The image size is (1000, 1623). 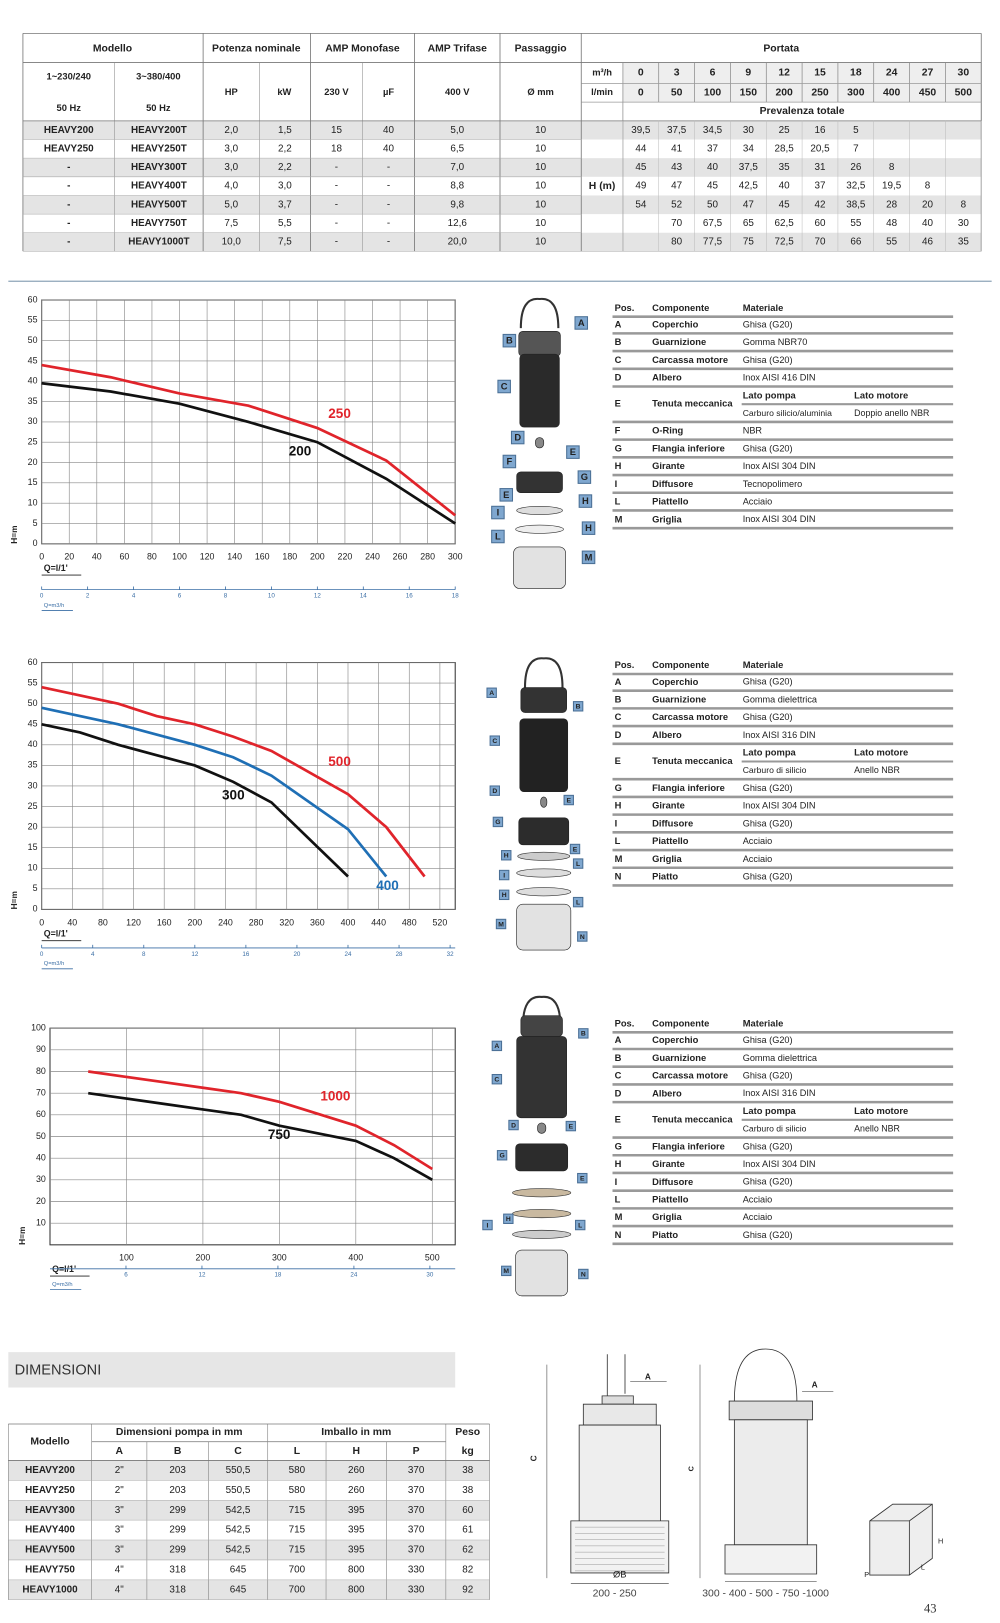 What do you see at coordinates (672, 823) in the screenshot?
I see `label: Diffusore` at bounding box center [672, 823].